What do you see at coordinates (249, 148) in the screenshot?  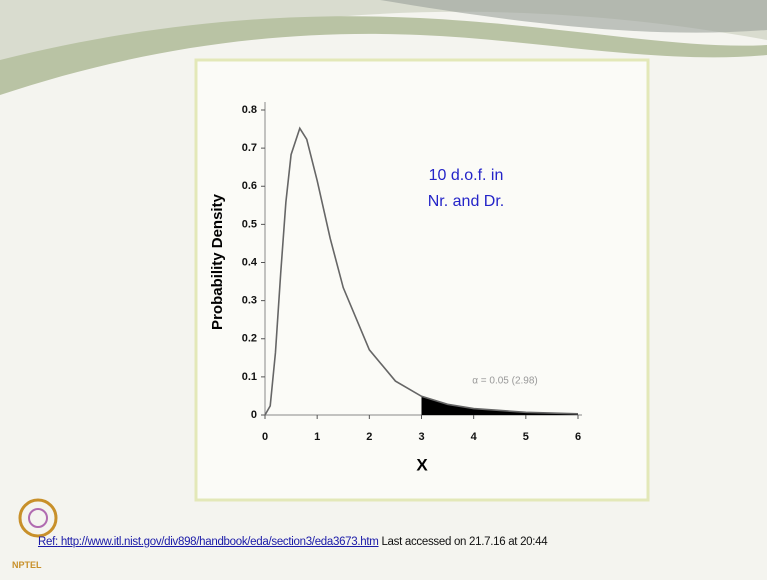 I see `y-tick-label: 0.7` at bounding box center [249, 148].